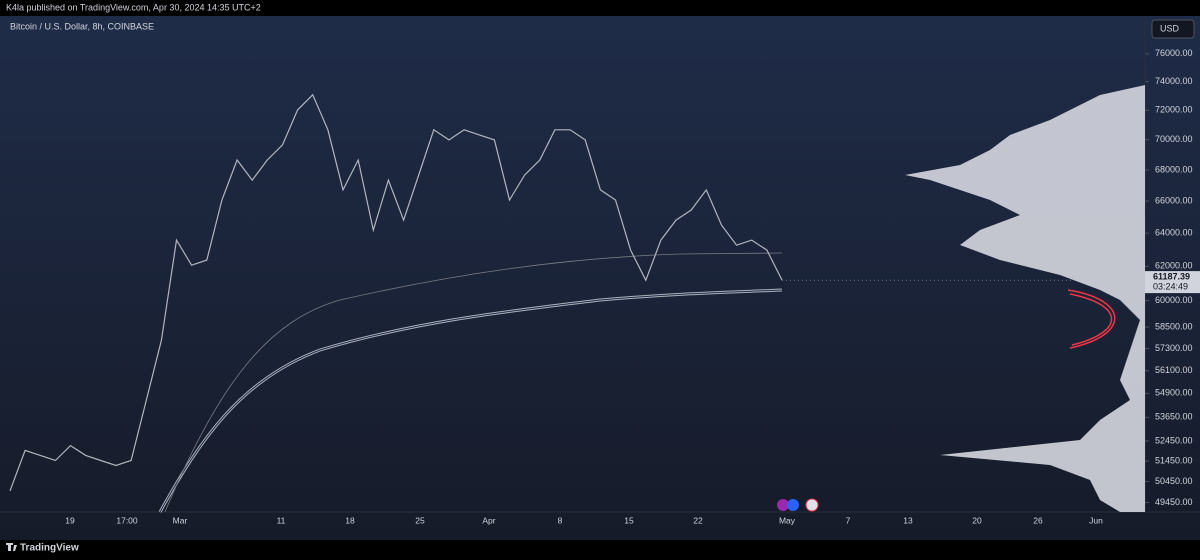 The width and height of the screenshot is (1200, 560). I want to click on brand-logo, so click(11, 547).